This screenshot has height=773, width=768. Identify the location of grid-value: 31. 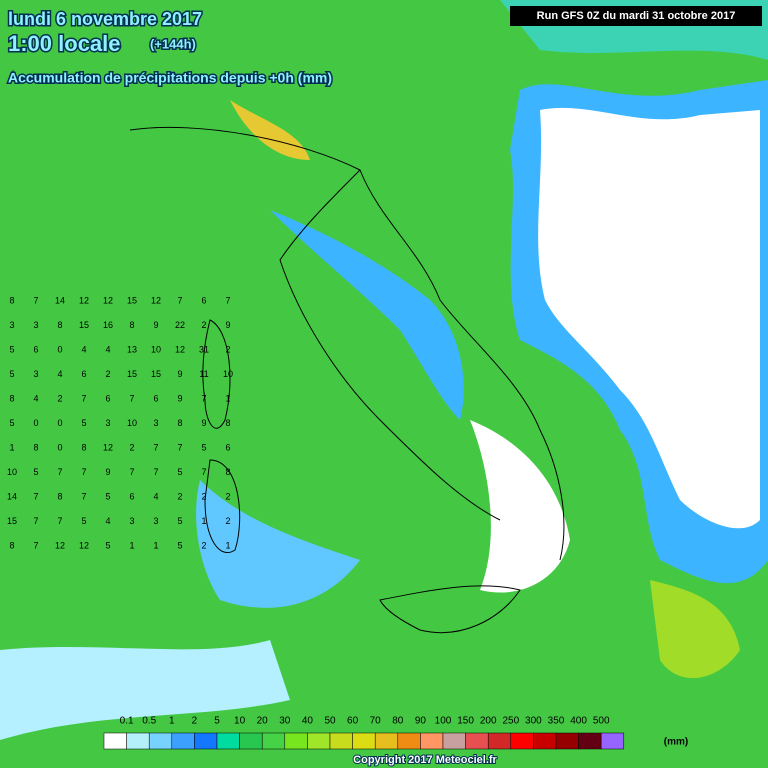
(204, 349).